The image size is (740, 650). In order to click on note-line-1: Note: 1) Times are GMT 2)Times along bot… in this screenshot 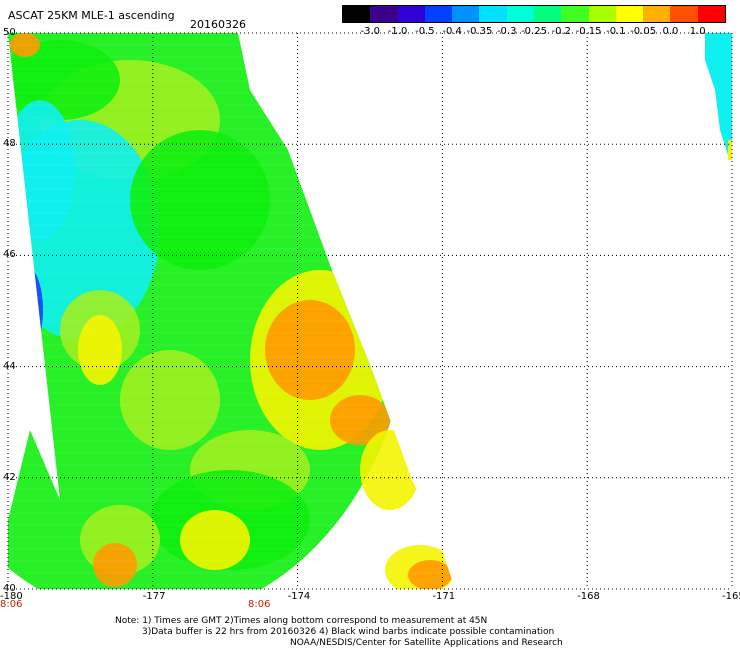, I will do `click(301, 621)`.